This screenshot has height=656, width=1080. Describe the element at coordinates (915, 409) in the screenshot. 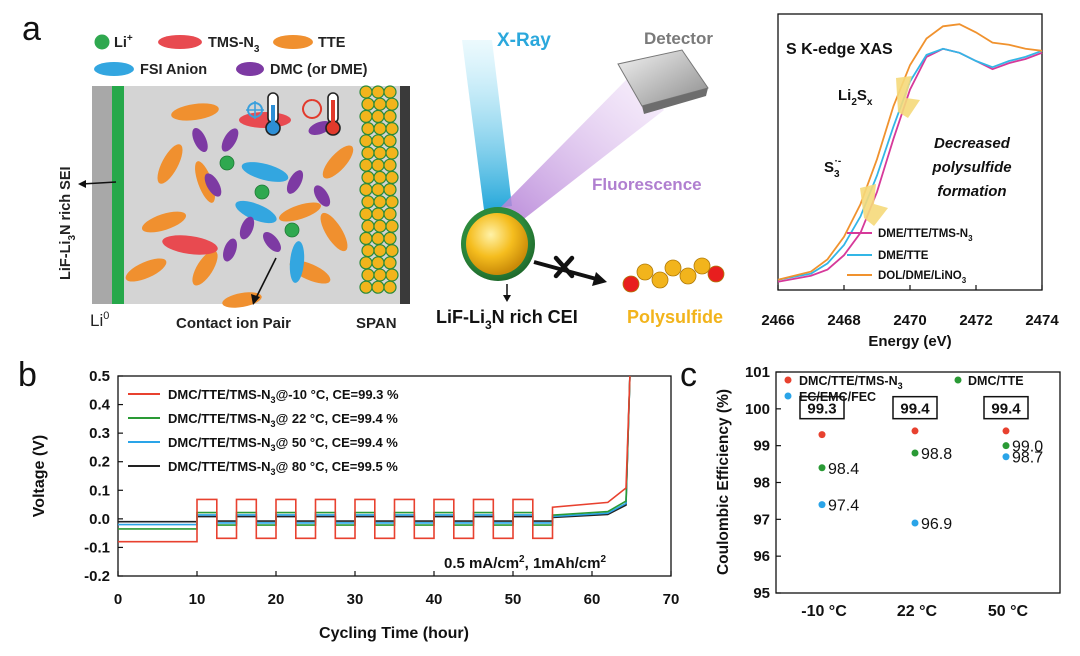

I see `ce-value-label: 99.4` at that location.